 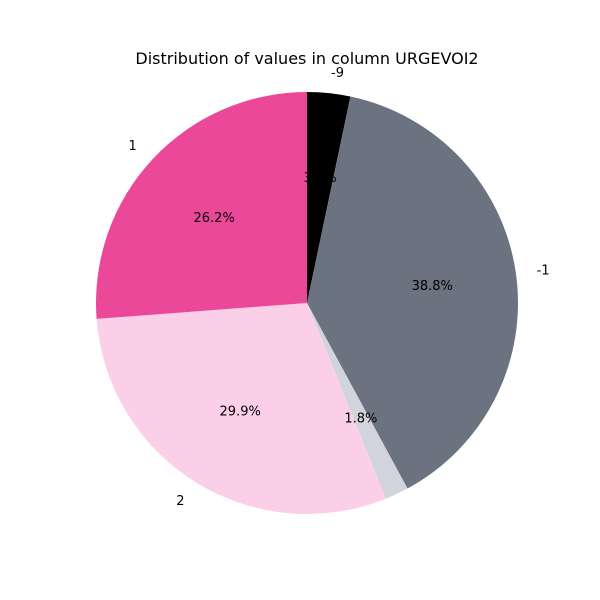 I want to click on slice-category-label: 2, so click(x=180, y=501).